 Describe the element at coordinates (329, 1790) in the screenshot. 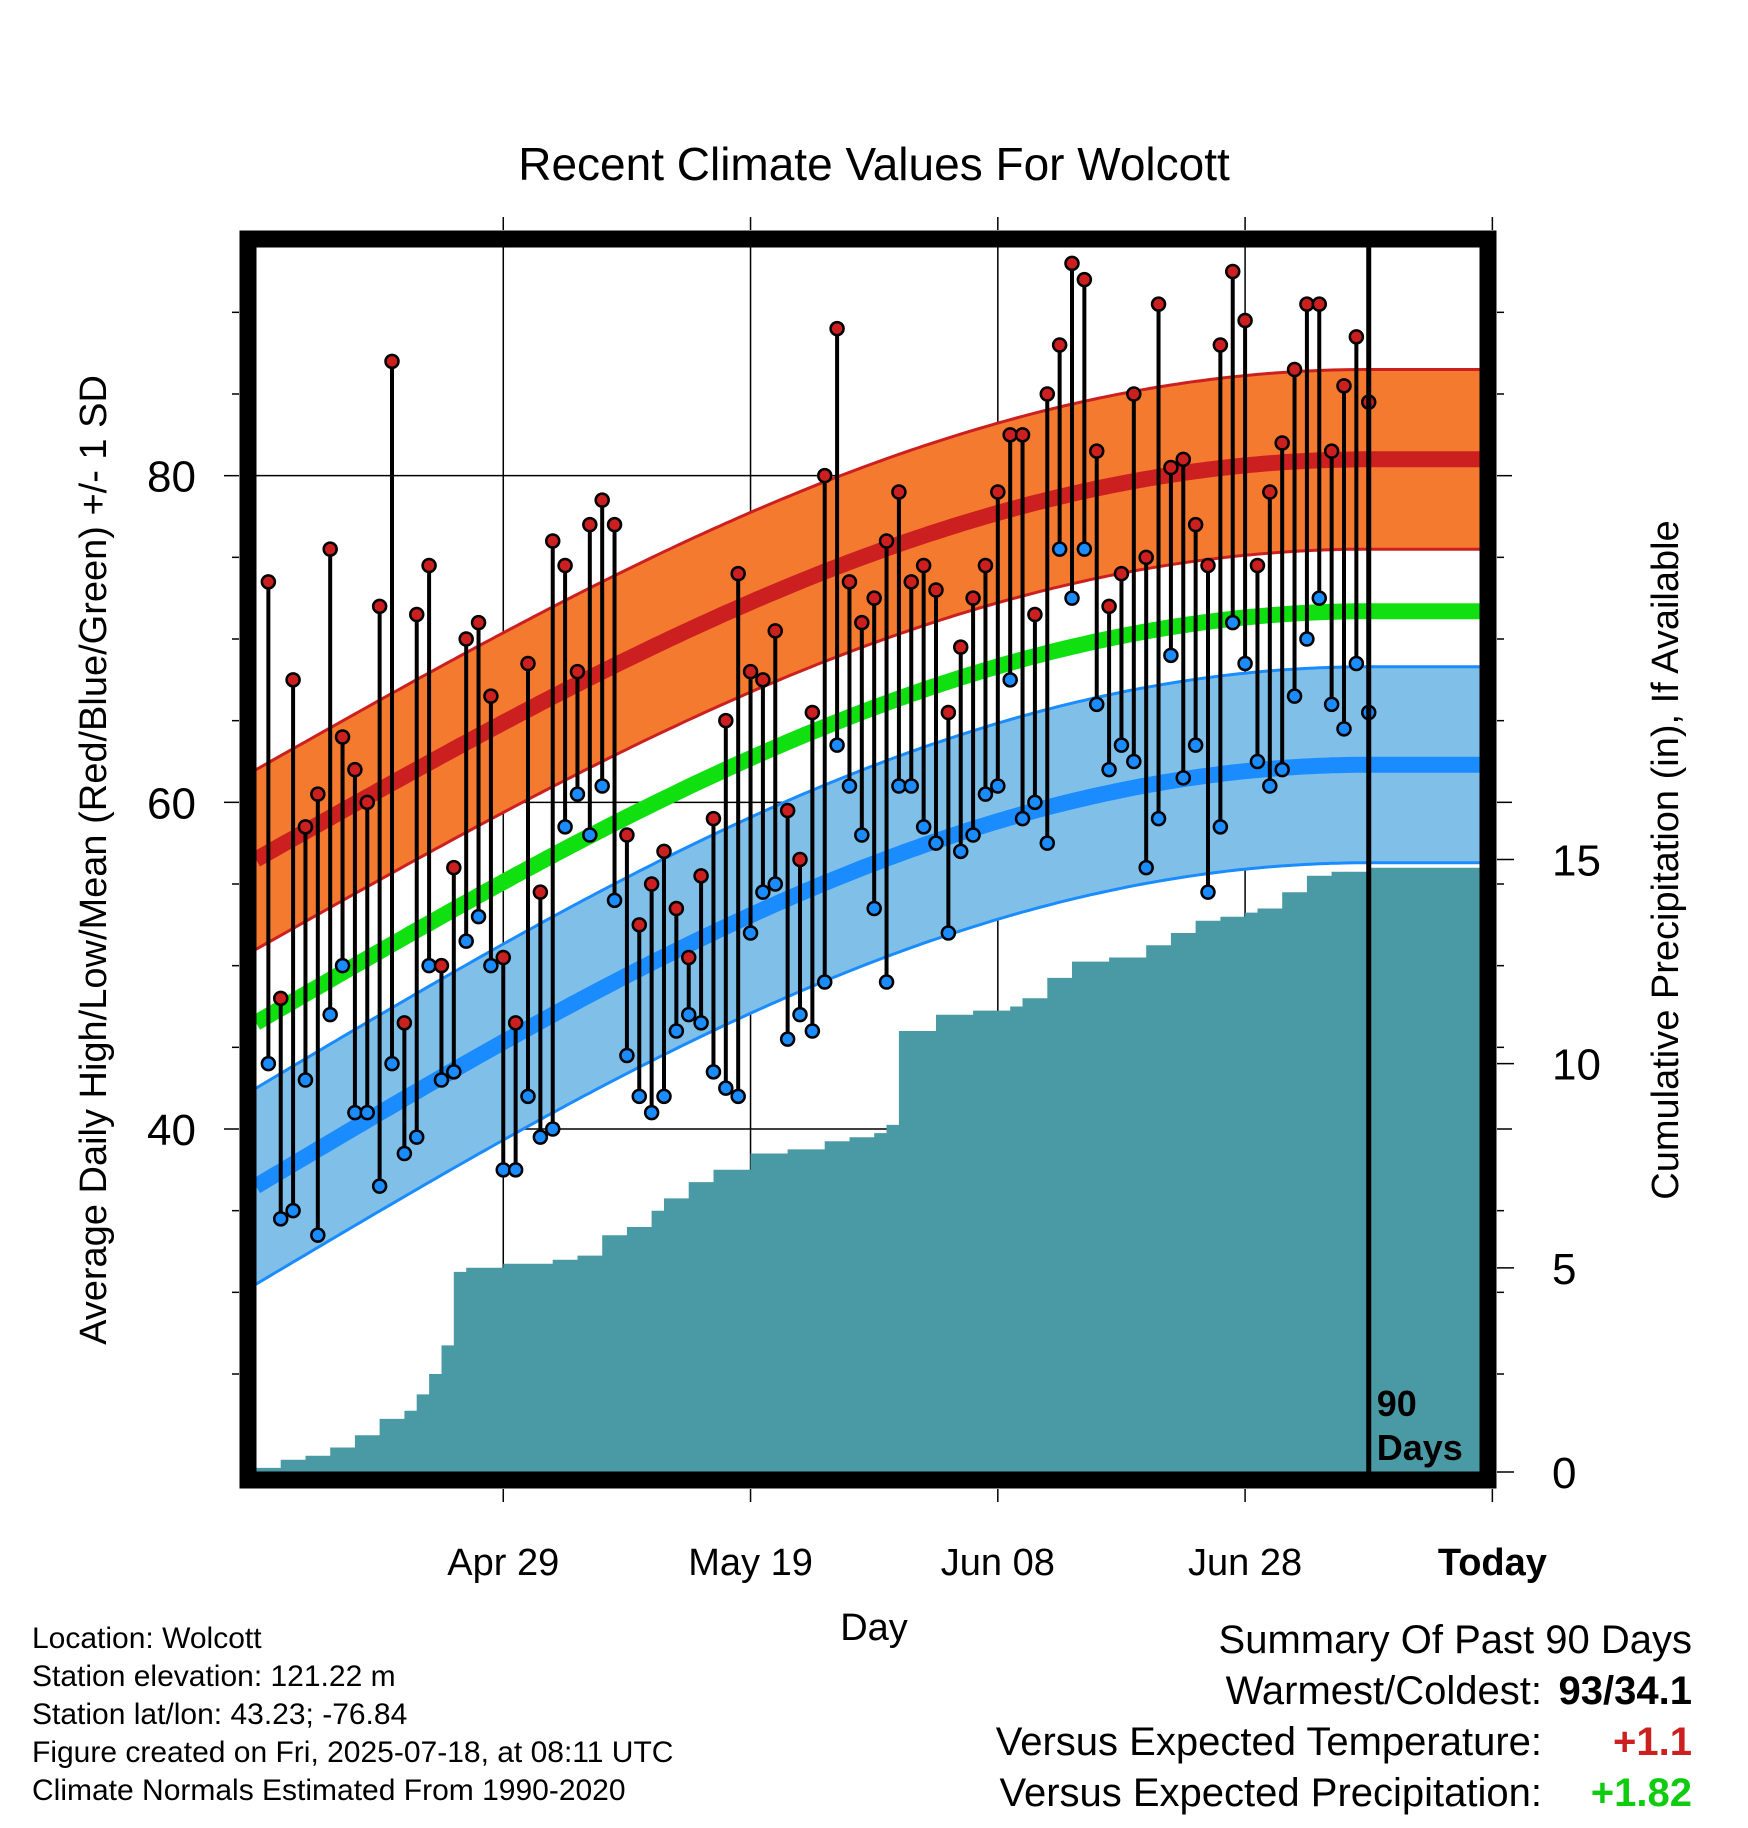

I see `normals-text: Climate Normals Estimated From 1990-2020` at that location.